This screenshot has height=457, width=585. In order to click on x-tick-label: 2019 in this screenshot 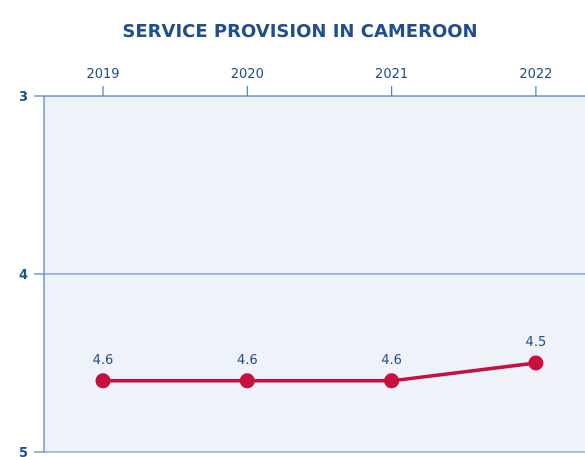, I will do `click(102, 74)`.